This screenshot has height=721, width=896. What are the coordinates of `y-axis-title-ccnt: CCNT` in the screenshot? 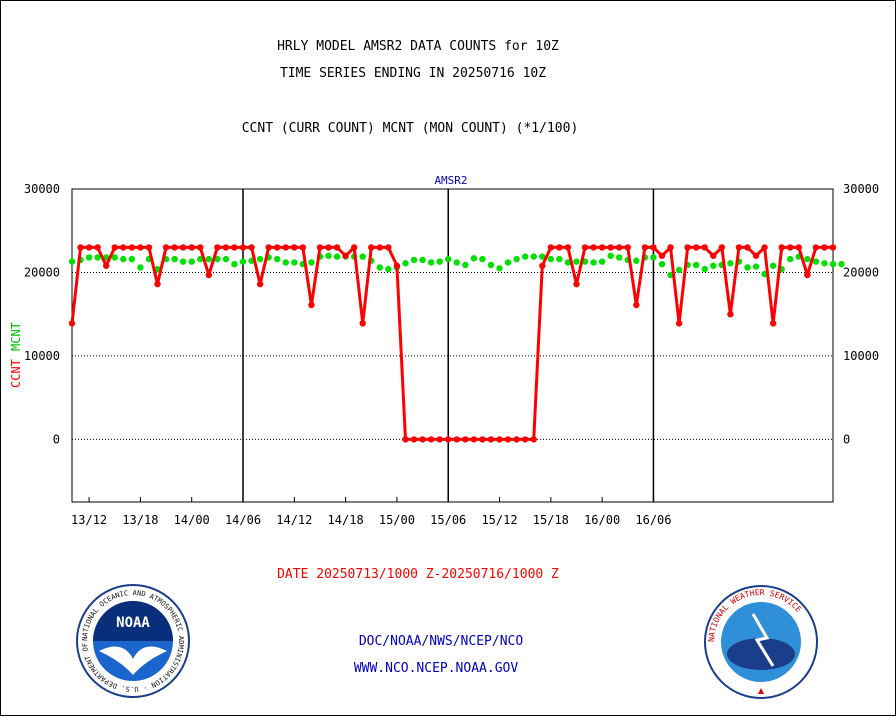 It's located at (16, 373).